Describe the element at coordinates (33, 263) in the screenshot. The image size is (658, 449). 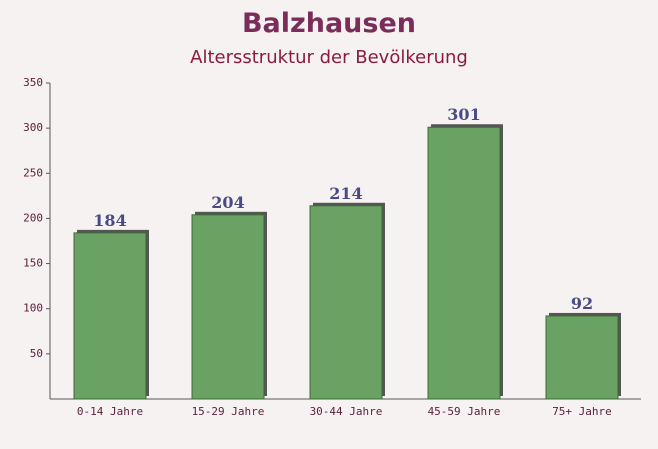
I see `y-tick-label: 150` at that location.